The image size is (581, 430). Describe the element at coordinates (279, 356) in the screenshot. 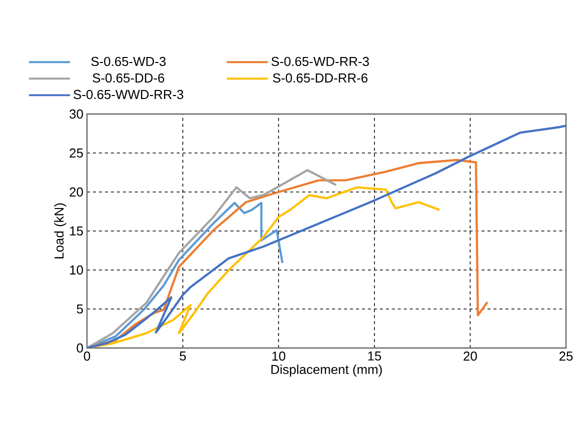

I see `x-tick-label: 10` at that location.